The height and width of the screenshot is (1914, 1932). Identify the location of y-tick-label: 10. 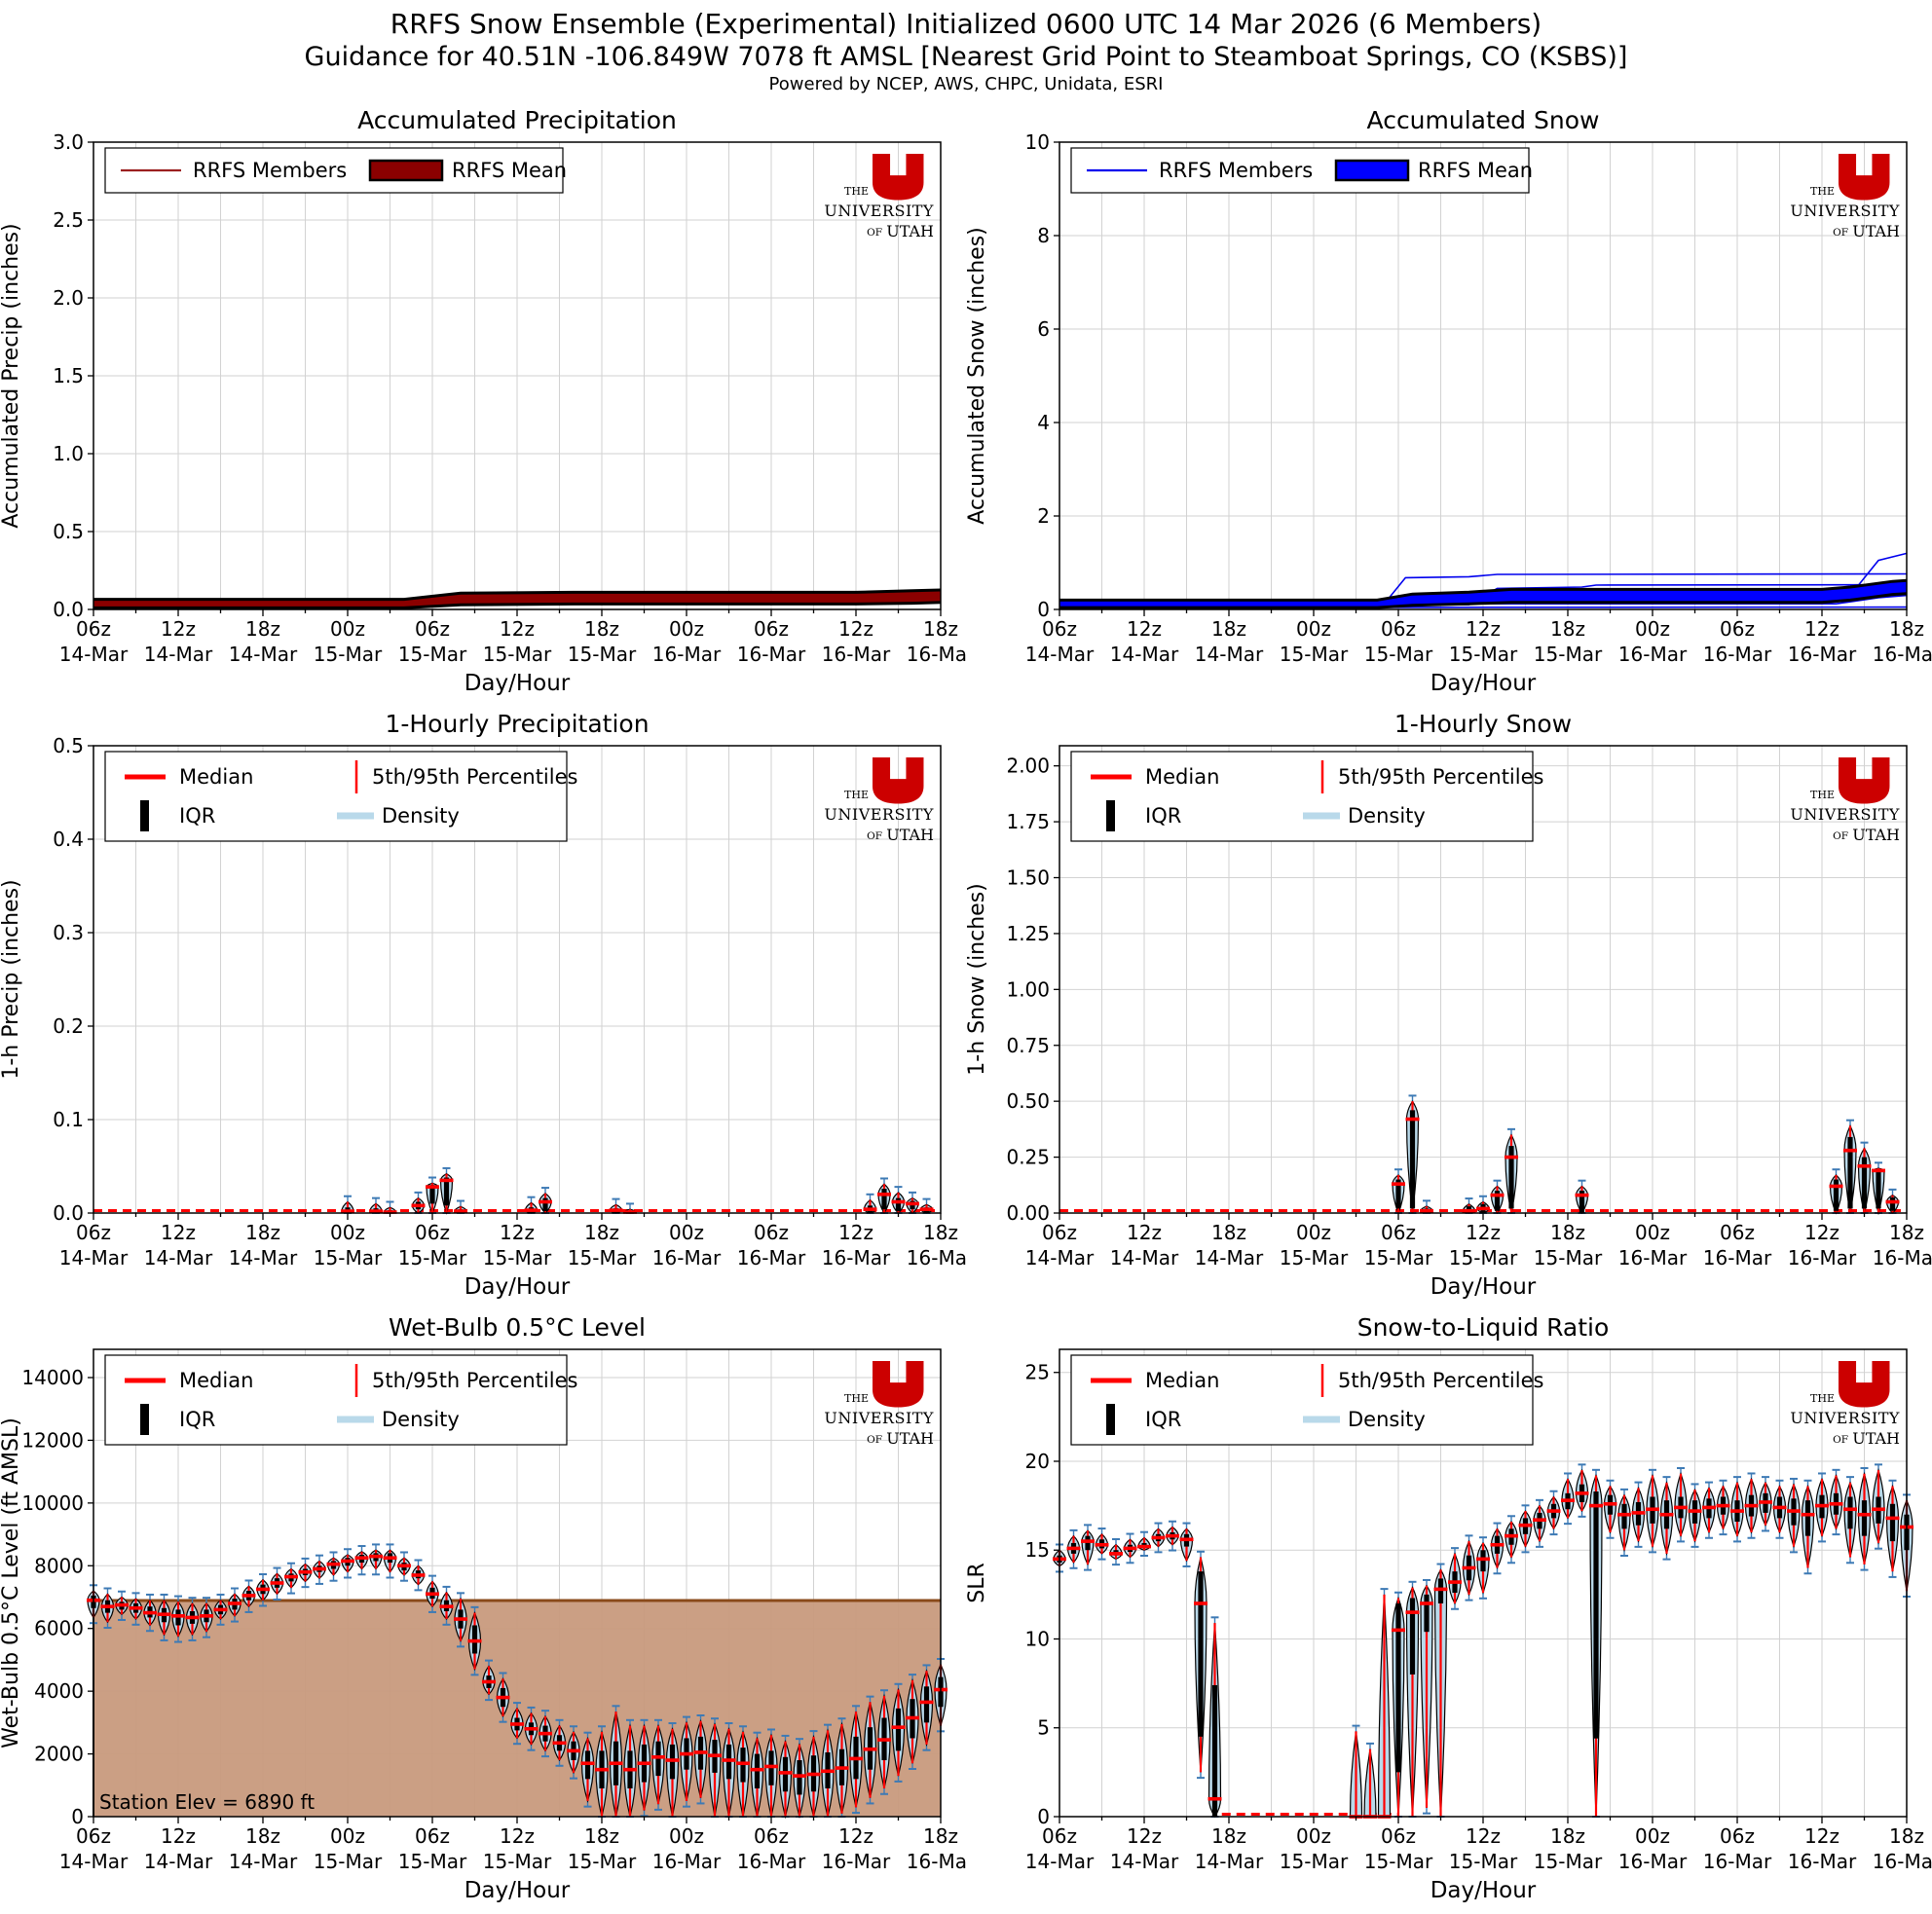
(1037, 142).